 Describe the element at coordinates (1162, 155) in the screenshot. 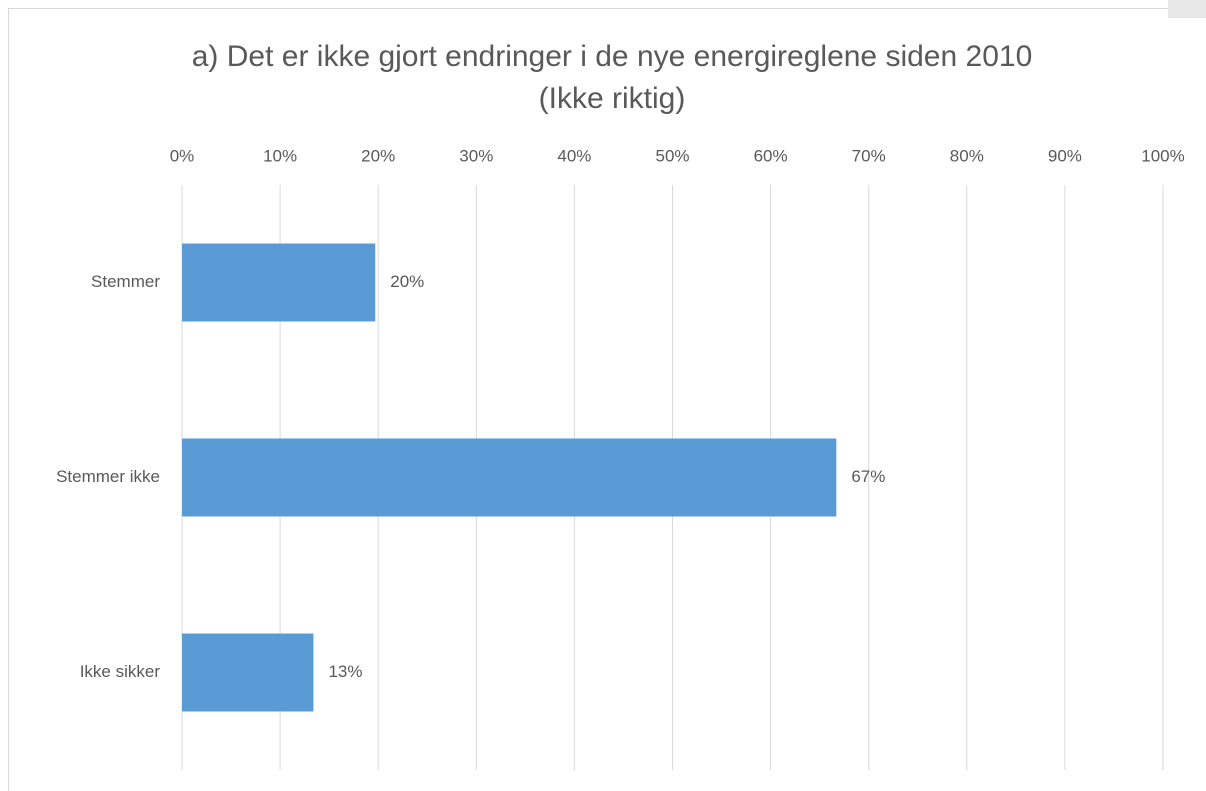

I see `x-tick-label: 100%` at that location.